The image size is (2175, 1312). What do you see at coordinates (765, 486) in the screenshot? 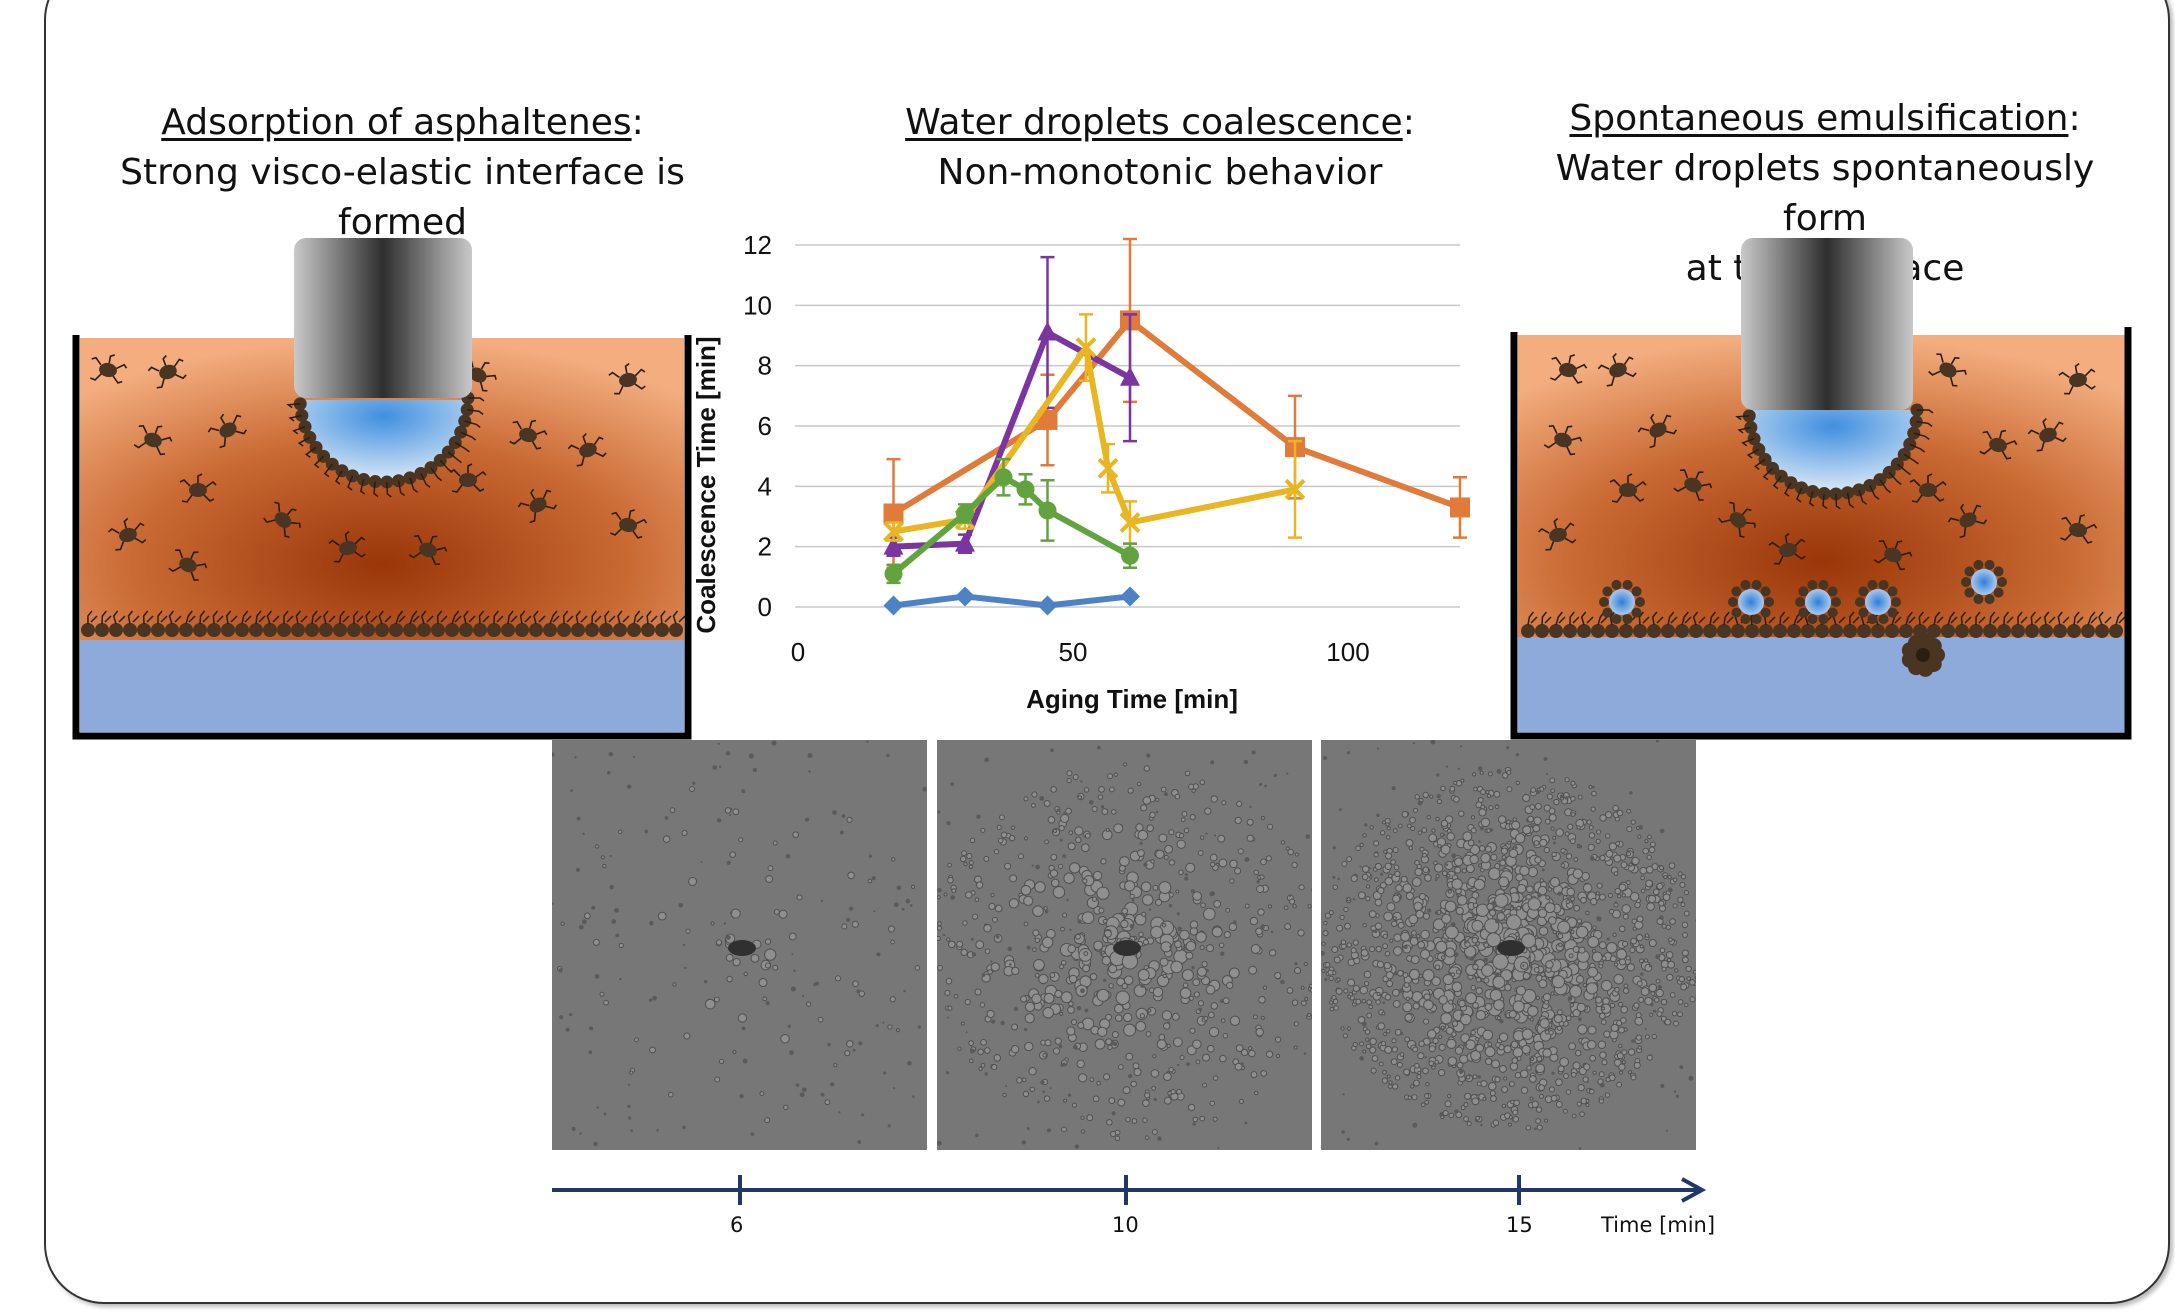
I see `chart-y-tick-label: 4` at bounding box center [765, 486].